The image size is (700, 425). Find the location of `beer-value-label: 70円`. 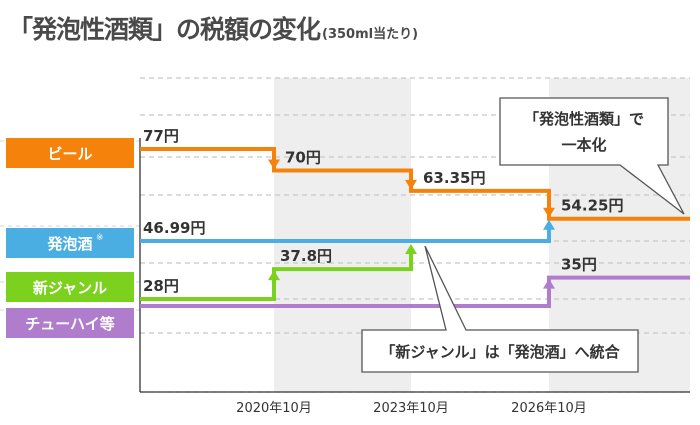

beer-value-label: 70円 is located at coordinates (303, 157).